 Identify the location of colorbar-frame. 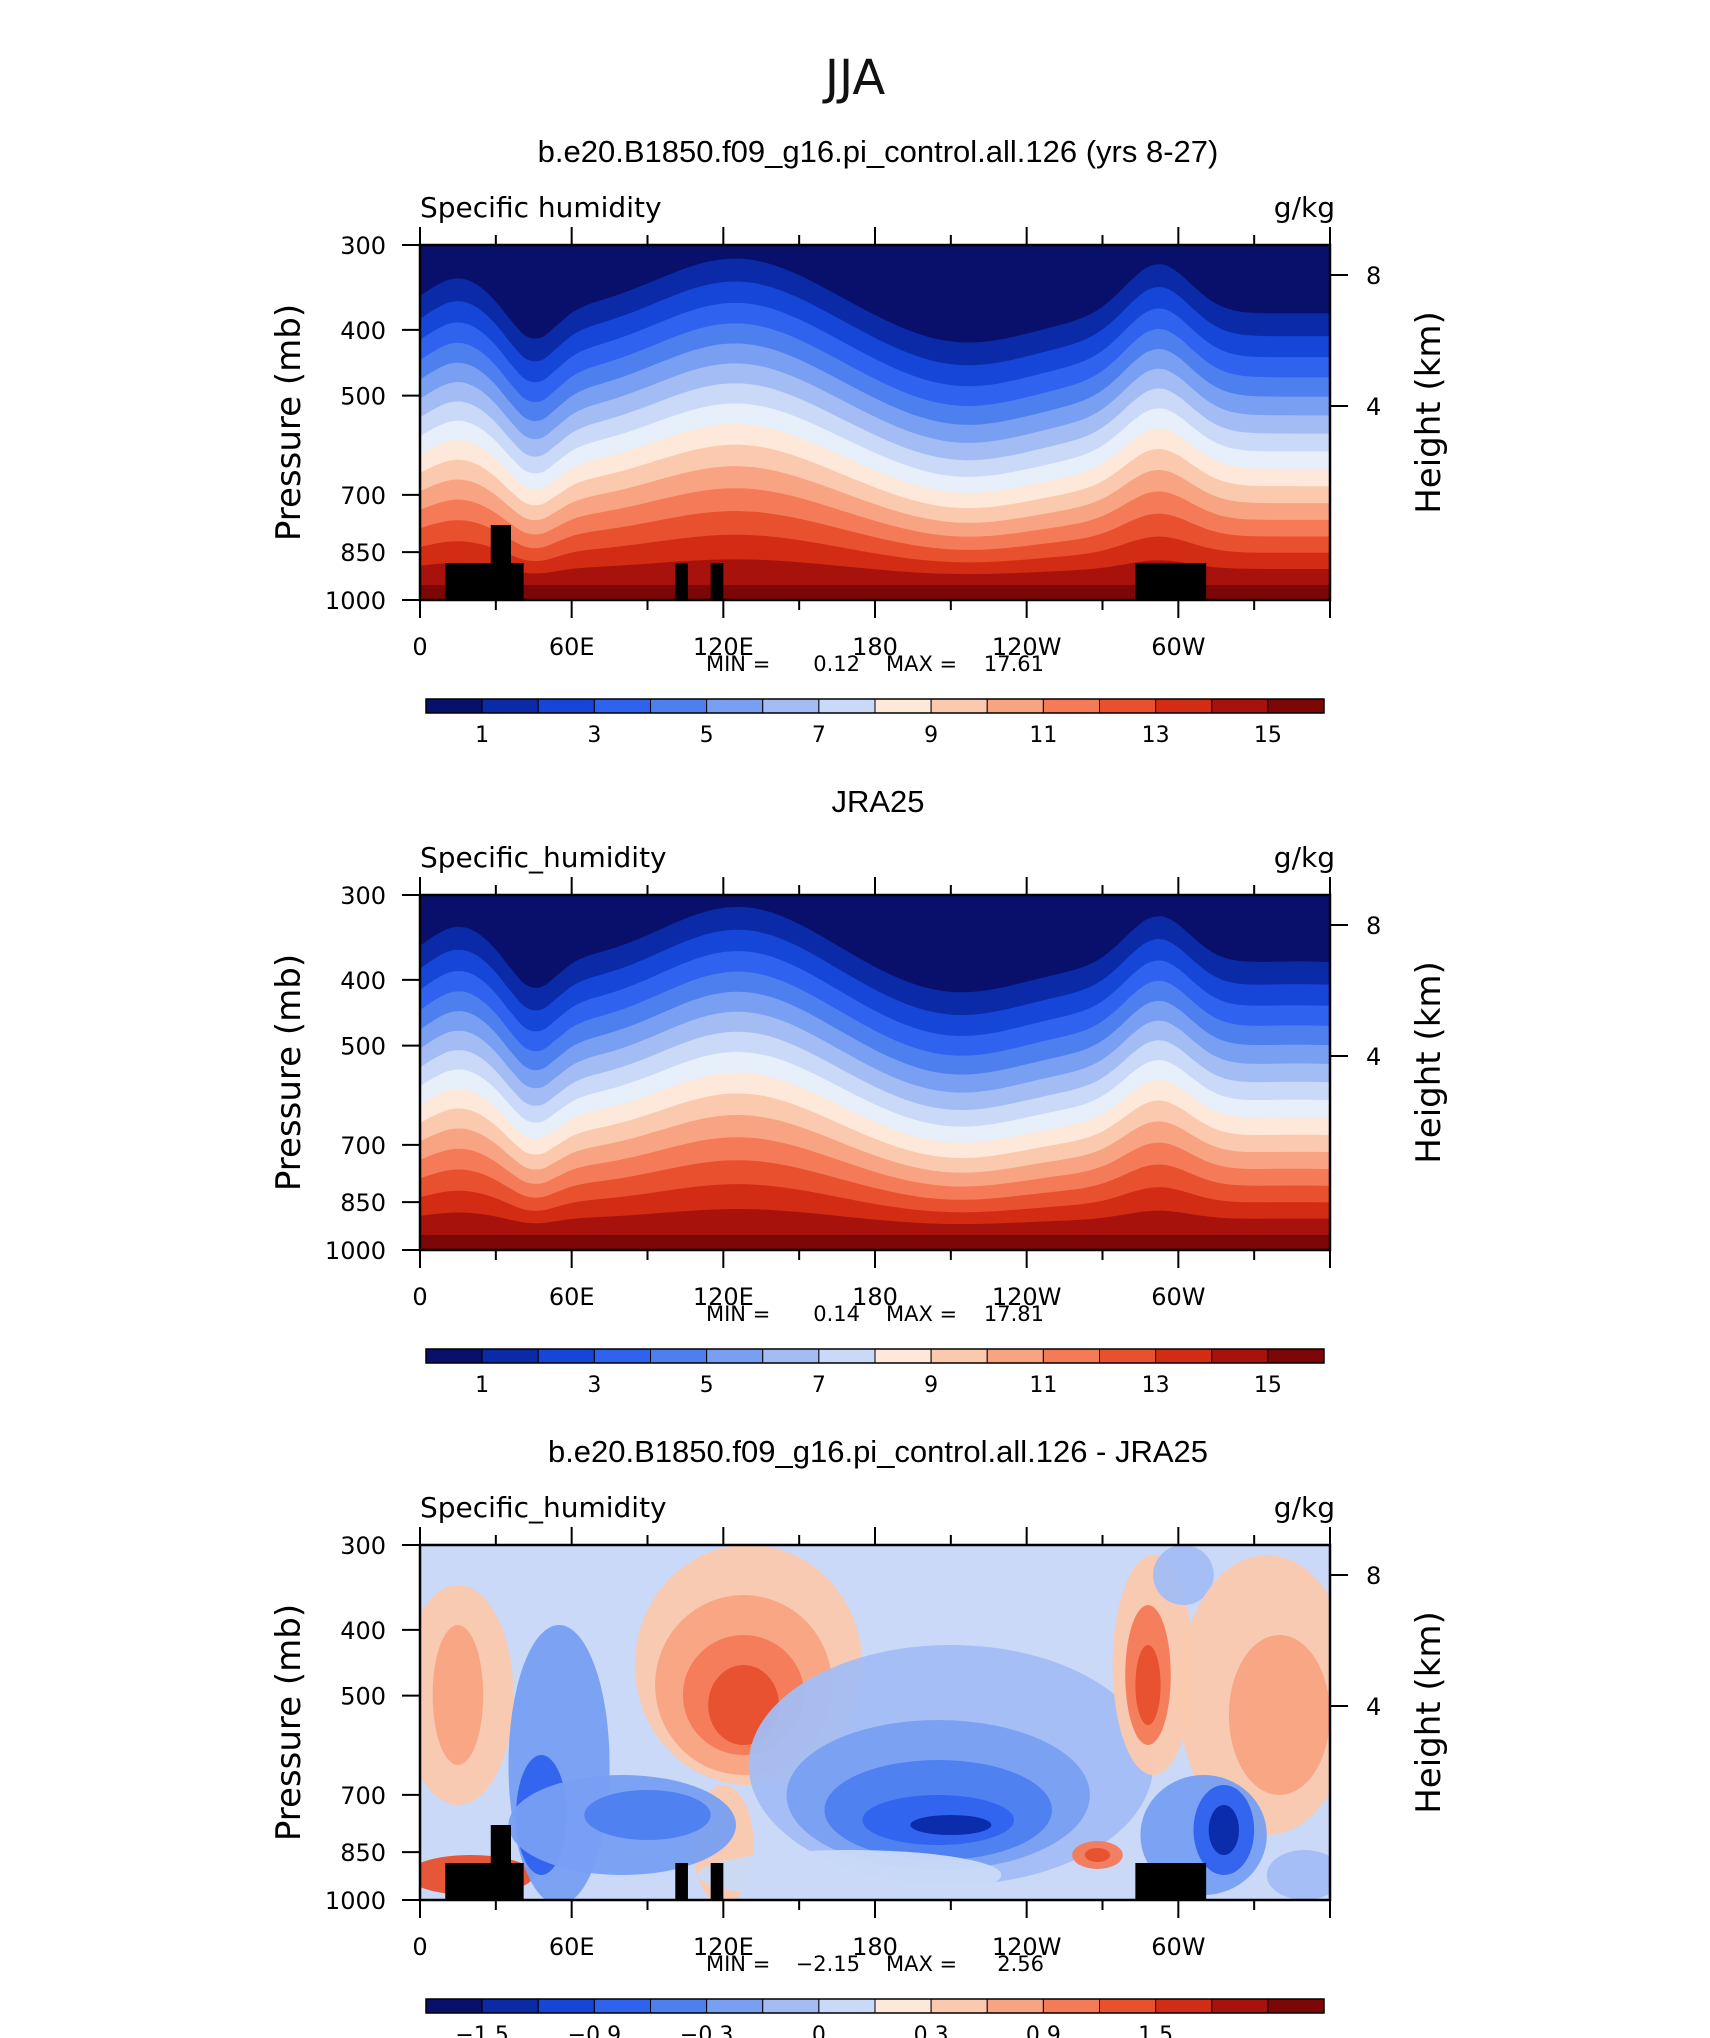
(875, 706).